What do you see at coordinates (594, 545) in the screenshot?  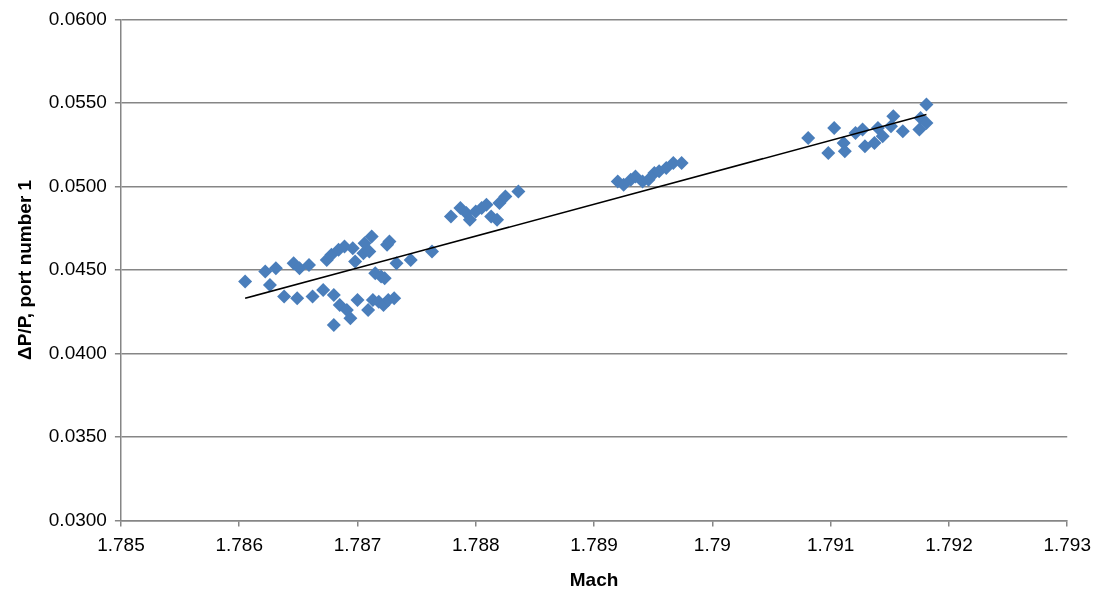 I see `x-tick-label: 1.789` at bounding box center [594, 545].